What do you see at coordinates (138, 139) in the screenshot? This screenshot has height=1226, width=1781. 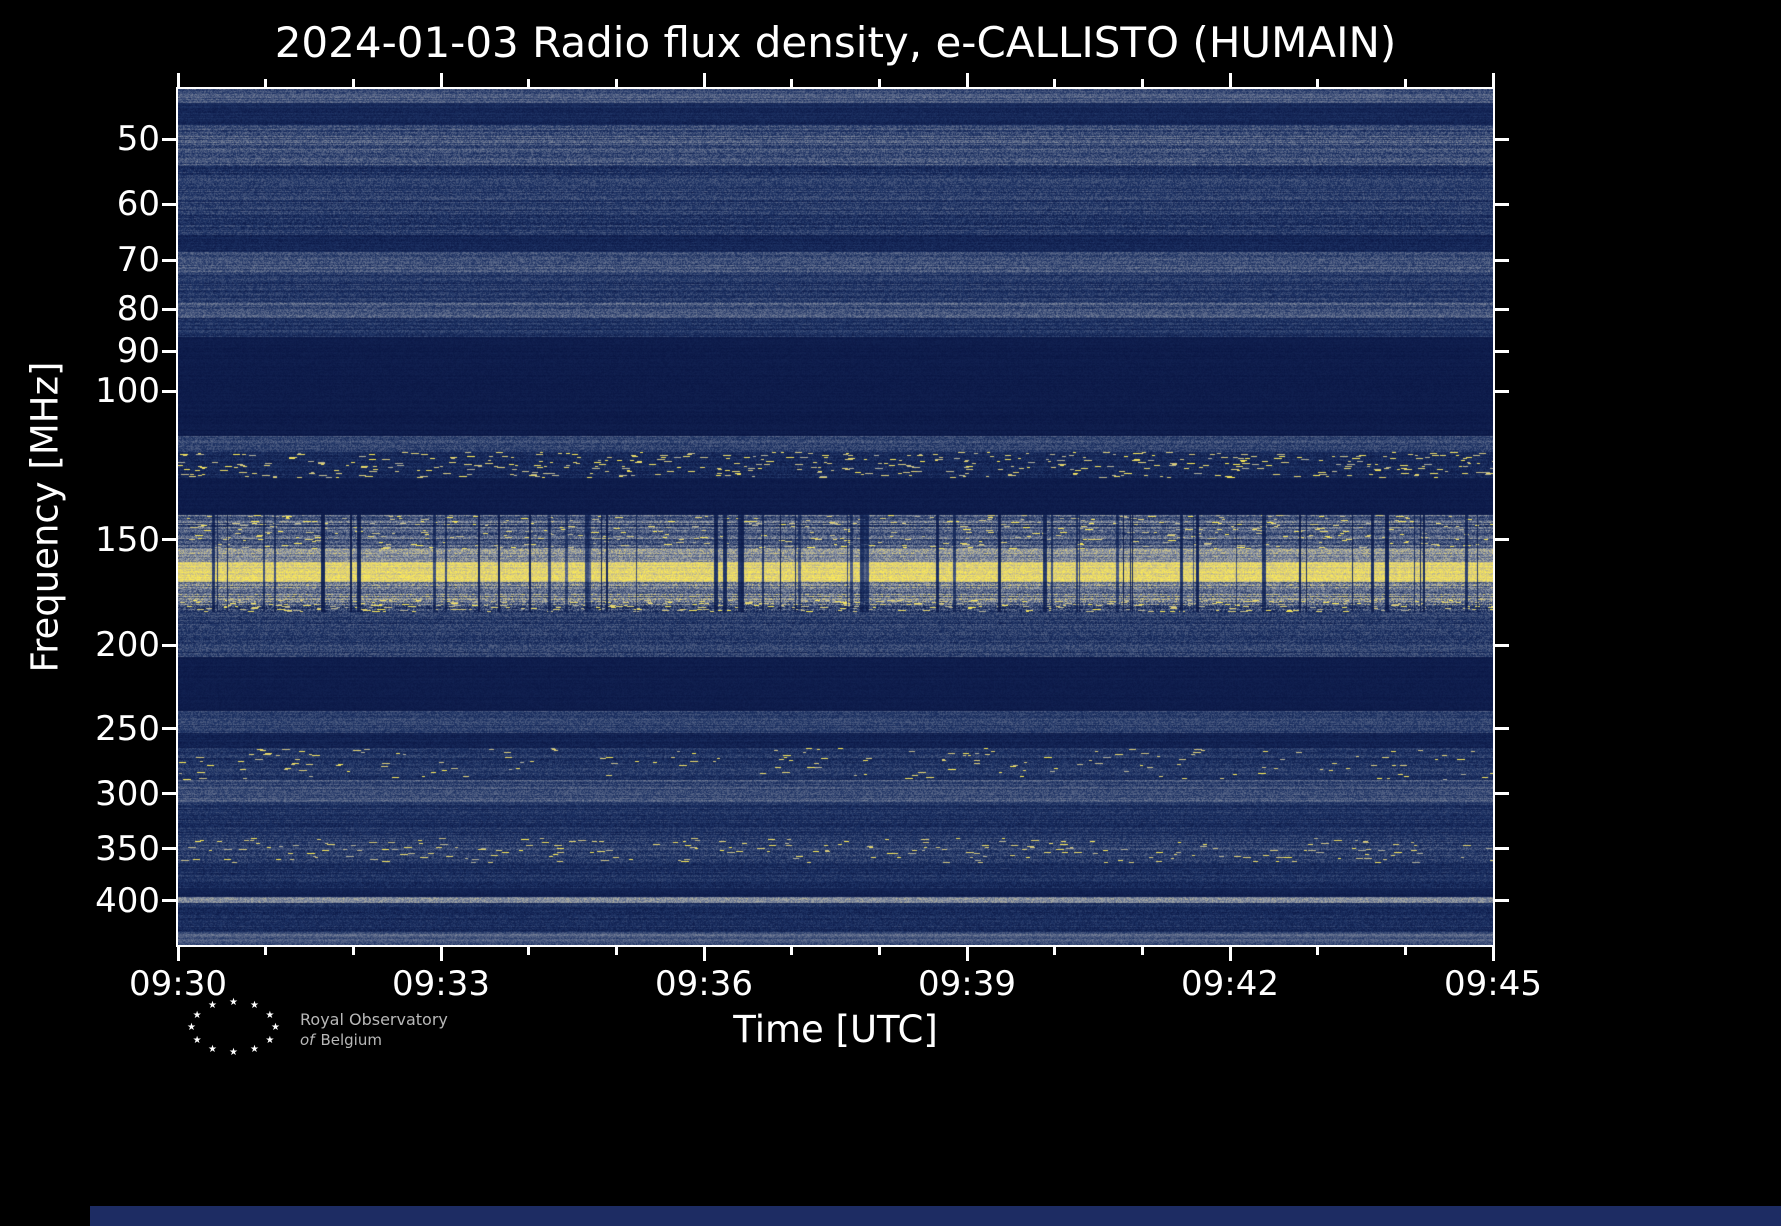 I see `y-tick-label: 50` at bounding box center [138, 139].